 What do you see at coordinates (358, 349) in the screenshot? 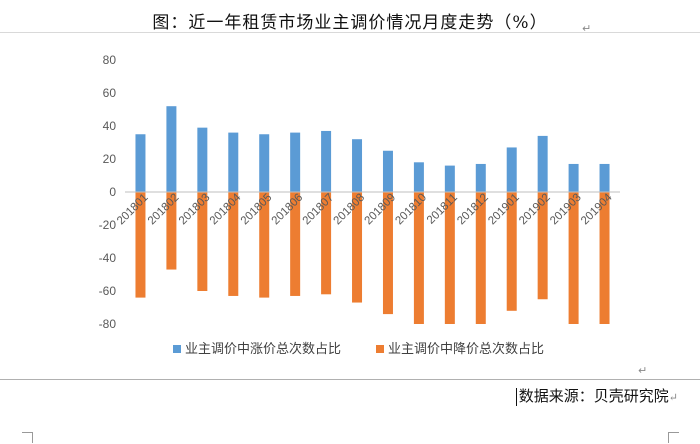
I see `legend: 业主调价中涨价总次数占比 业主调价中降价总次数占比` at bounding box center [358, 349].